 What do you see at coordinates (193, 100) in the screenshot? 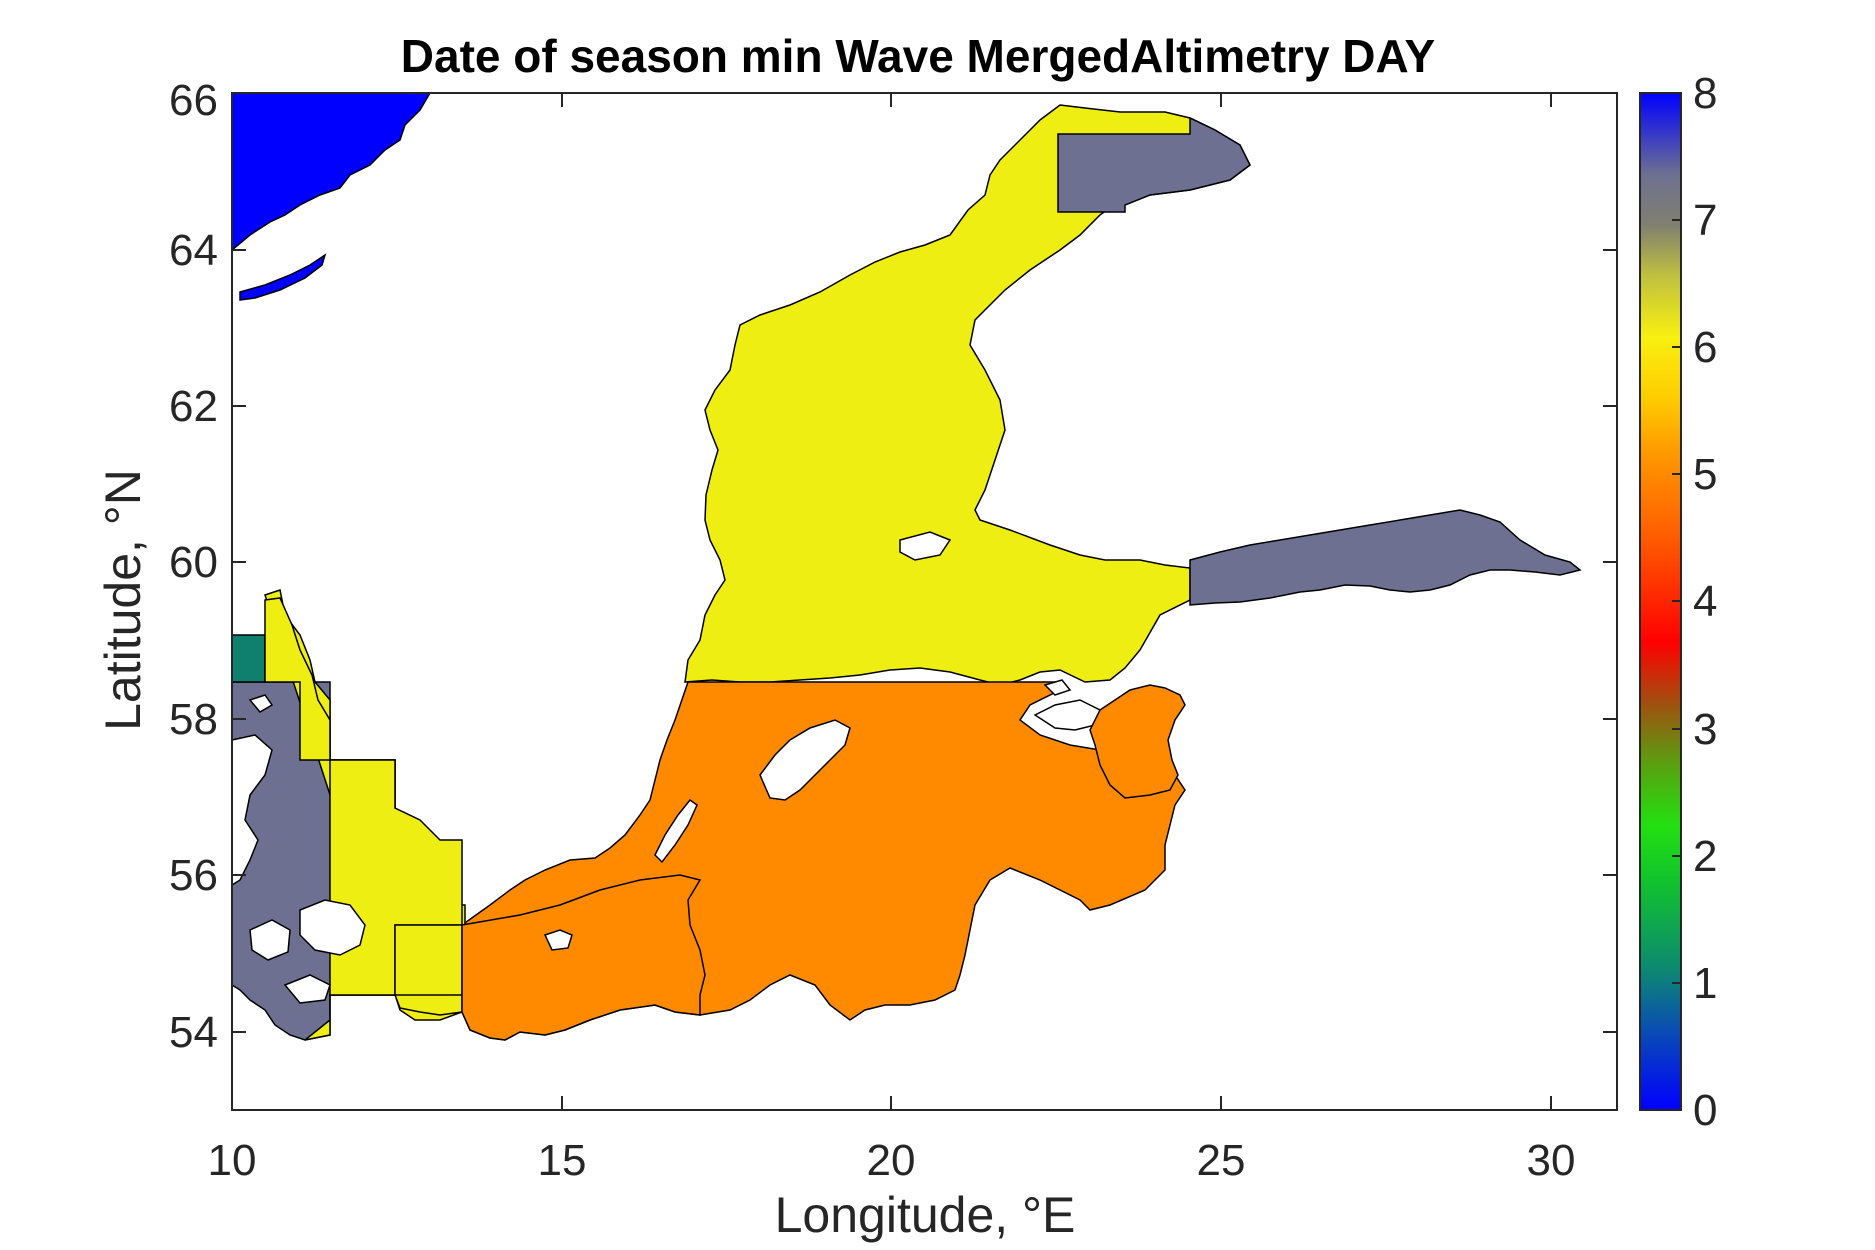
I see `y-tick-label: 66` at bounding box center [193, 100].